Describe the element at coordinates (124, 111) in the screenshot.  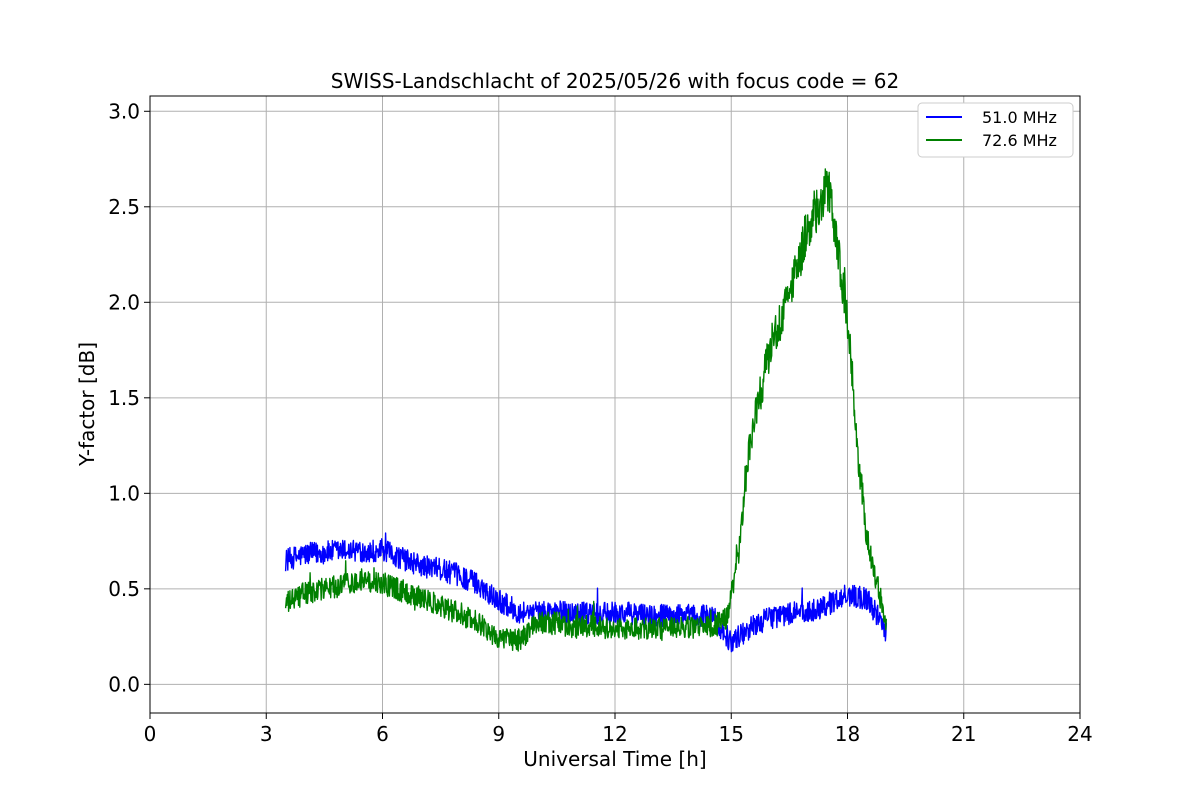
I see `y-tick-label: 3.0` at that location.